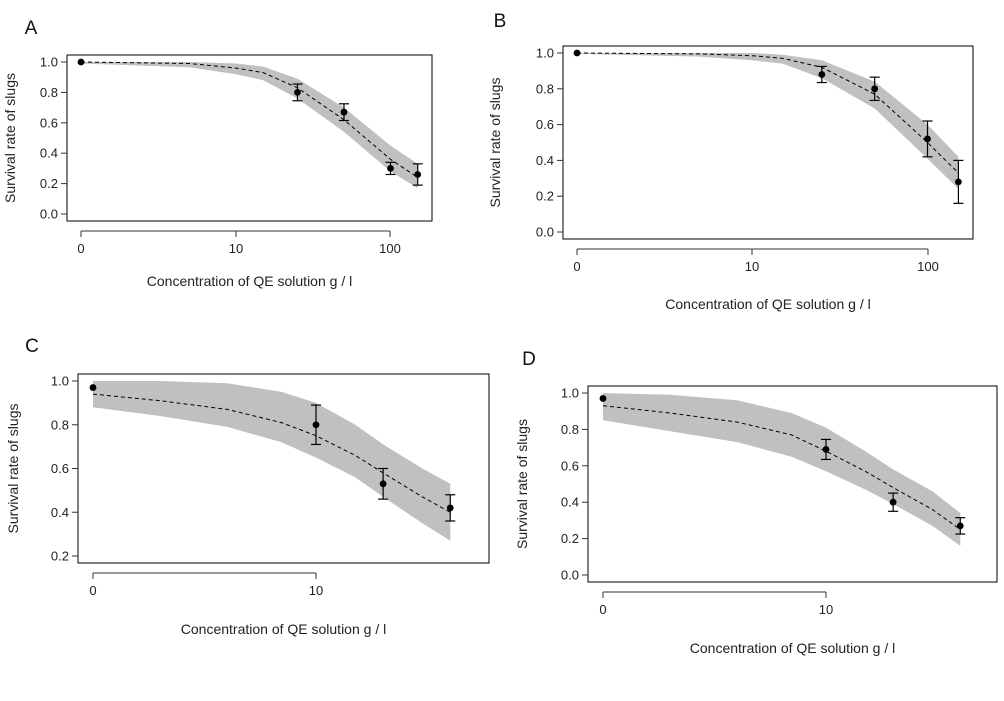 The width and height of the screenshot is (1004, 701). I want to click on panel-label: A, so click(31, 28).